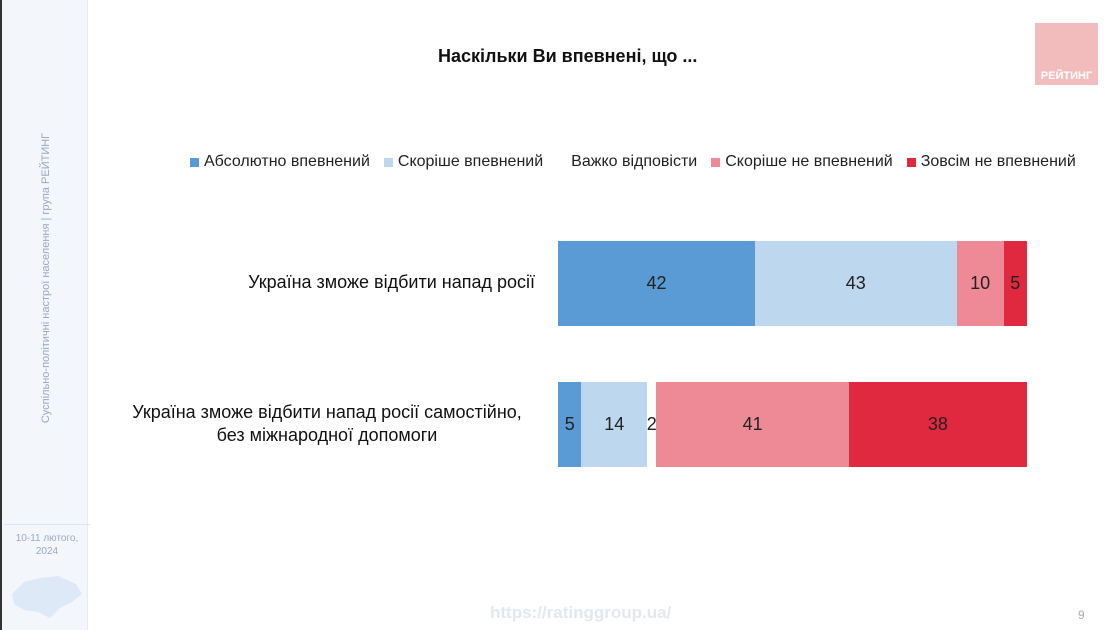 This screenshot has width=1120, height=630. I want to click on bar-segment: 10, so click(980, 283).